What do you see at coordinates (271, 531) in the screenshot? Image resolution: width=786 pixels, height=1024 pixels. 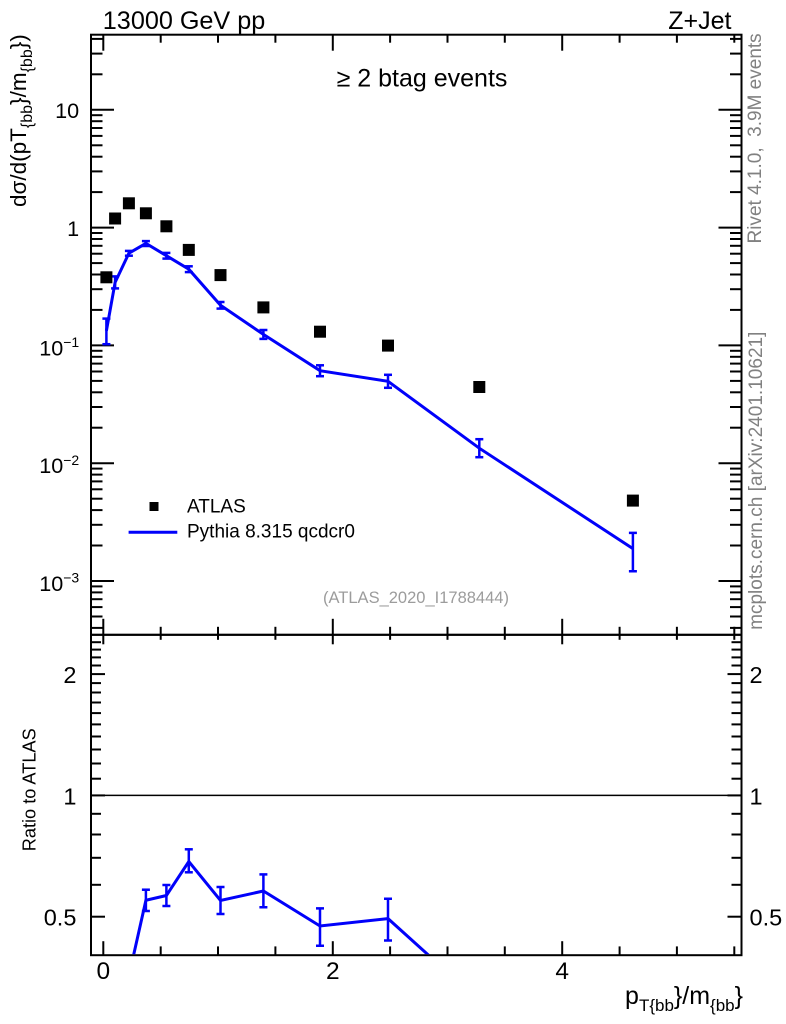 I see `svg-text: Pythia 8.315 qcdcr0` at bounding box center [271, 531].